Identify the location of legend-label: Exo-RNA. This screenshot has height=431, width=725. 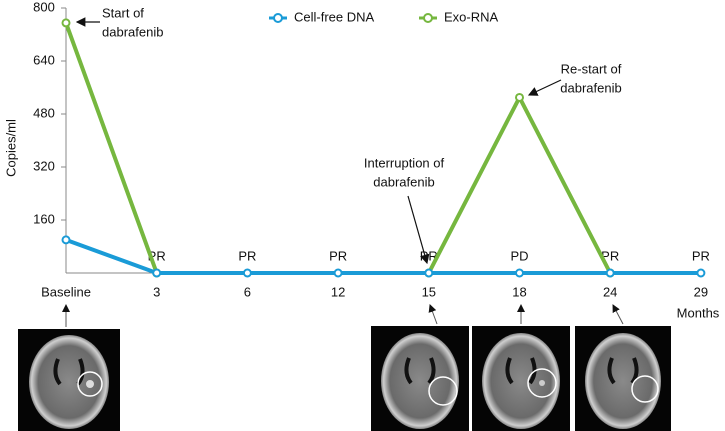
(471, 16).